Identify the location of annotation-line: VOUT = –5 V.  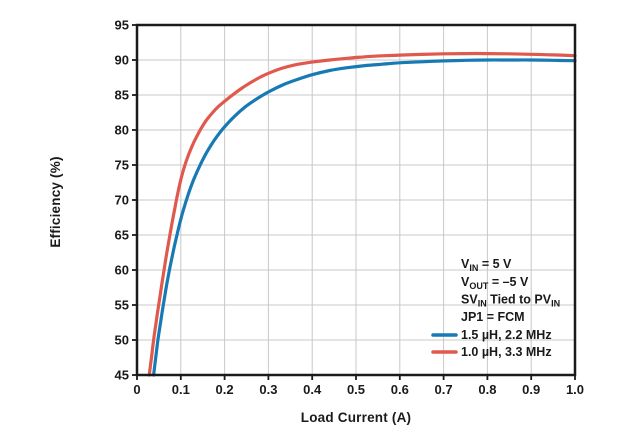
(495, 283).